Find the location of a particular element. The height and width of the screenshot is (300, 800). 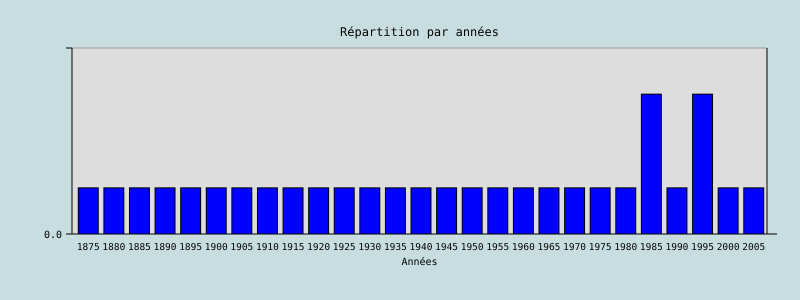

x-tick-label: 1880 is located at coordinates (114, 247).